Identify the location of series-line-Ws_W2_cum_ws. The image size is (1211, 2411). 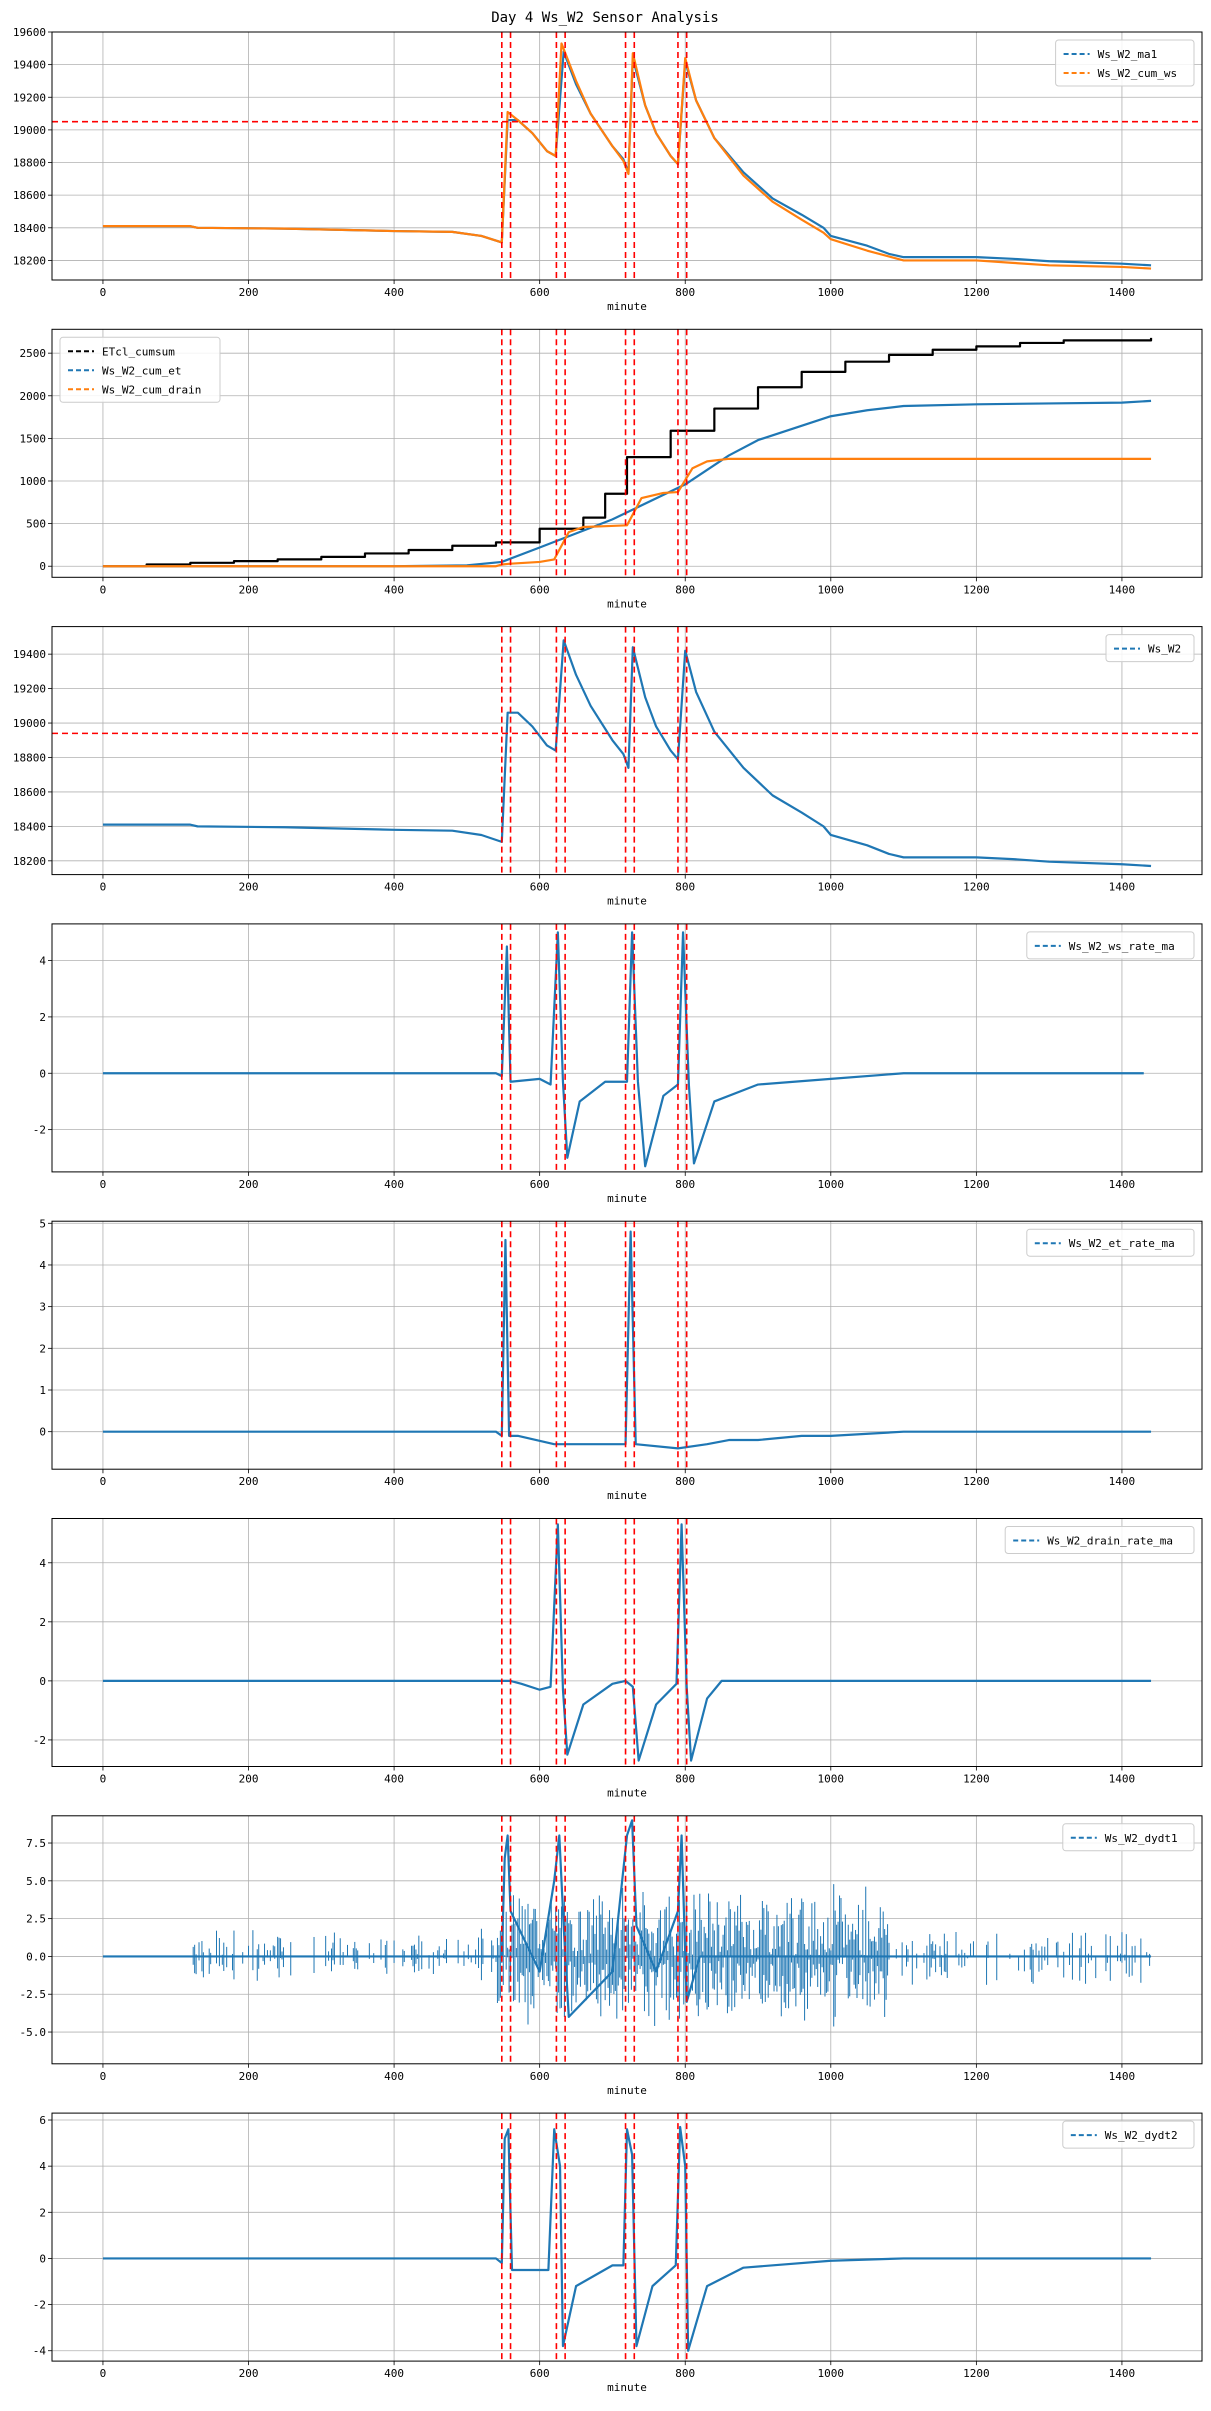
(627, 156).